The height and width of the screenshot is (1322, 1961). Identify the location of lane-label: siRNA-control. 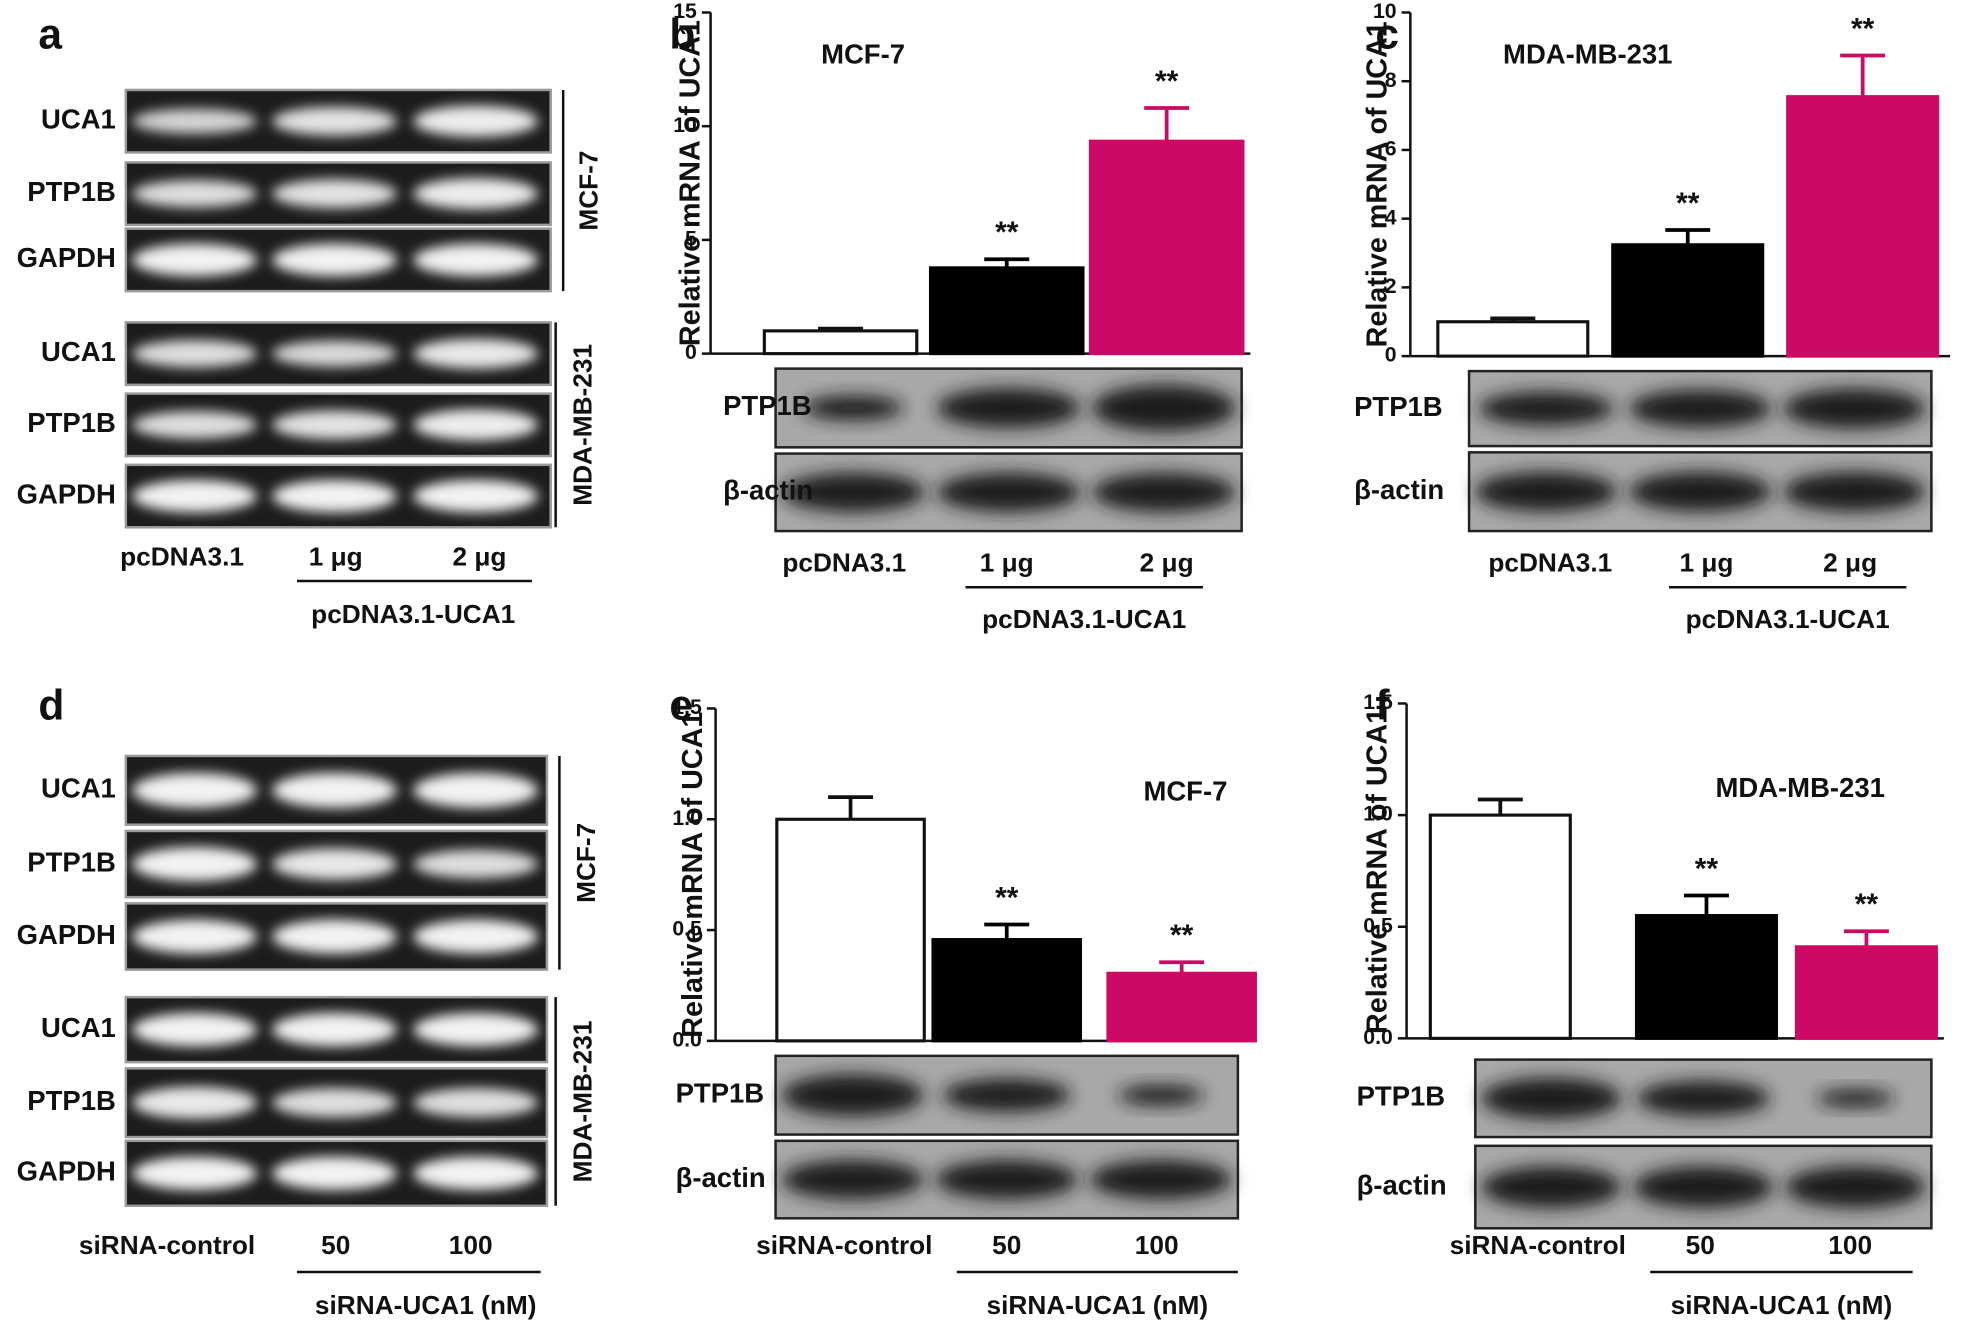
(167, 1245).